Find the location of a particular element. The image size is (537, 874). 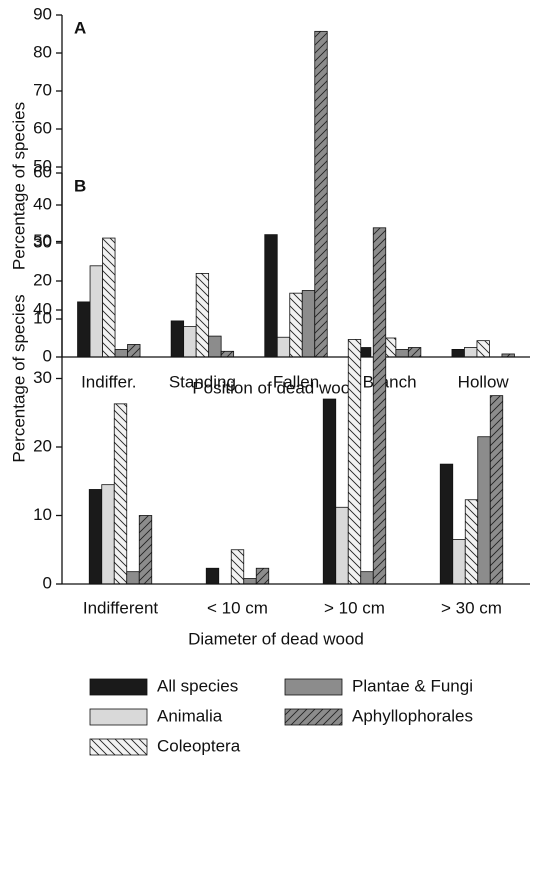

x-tick-label: Fallen is located at coordinates (296, 381).